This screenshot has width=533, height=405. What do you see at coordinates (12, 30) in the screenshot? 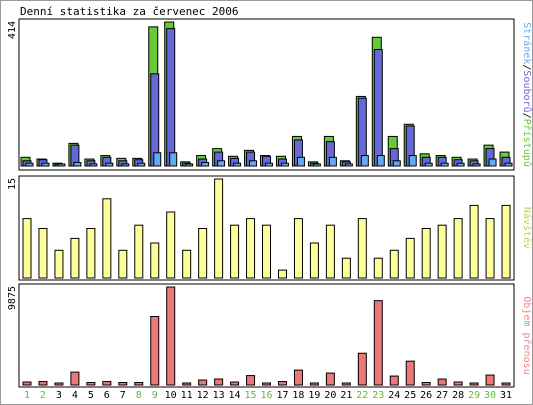
I see `y-max-label: 414` at bounding box center [12, 30].